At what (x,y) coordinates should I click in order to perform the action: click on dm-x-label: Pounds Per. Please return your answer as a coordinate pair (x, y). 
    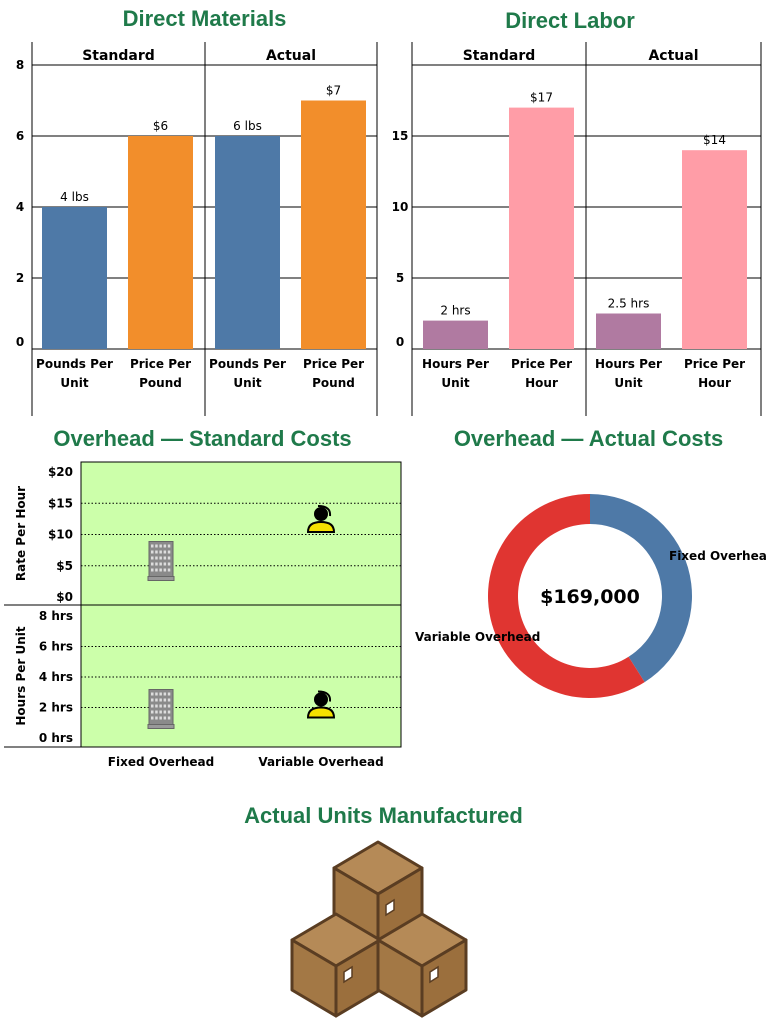
    Looking at the image, I should click on (247, 364).